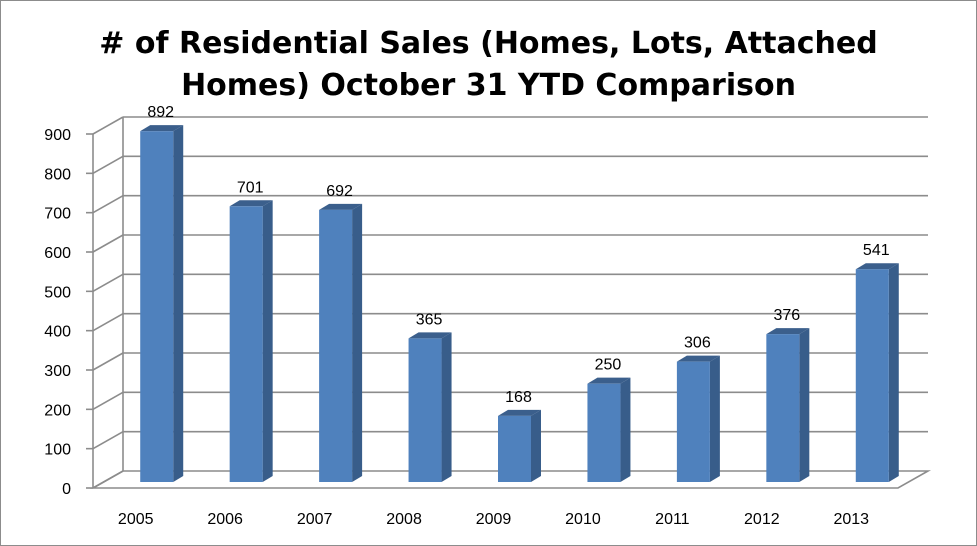 The image size is (977, 546). I want to click on x-tick-labels: 2005 2006 2007 2008 2009 2010 2011 2012 2013, so click(493, 519).